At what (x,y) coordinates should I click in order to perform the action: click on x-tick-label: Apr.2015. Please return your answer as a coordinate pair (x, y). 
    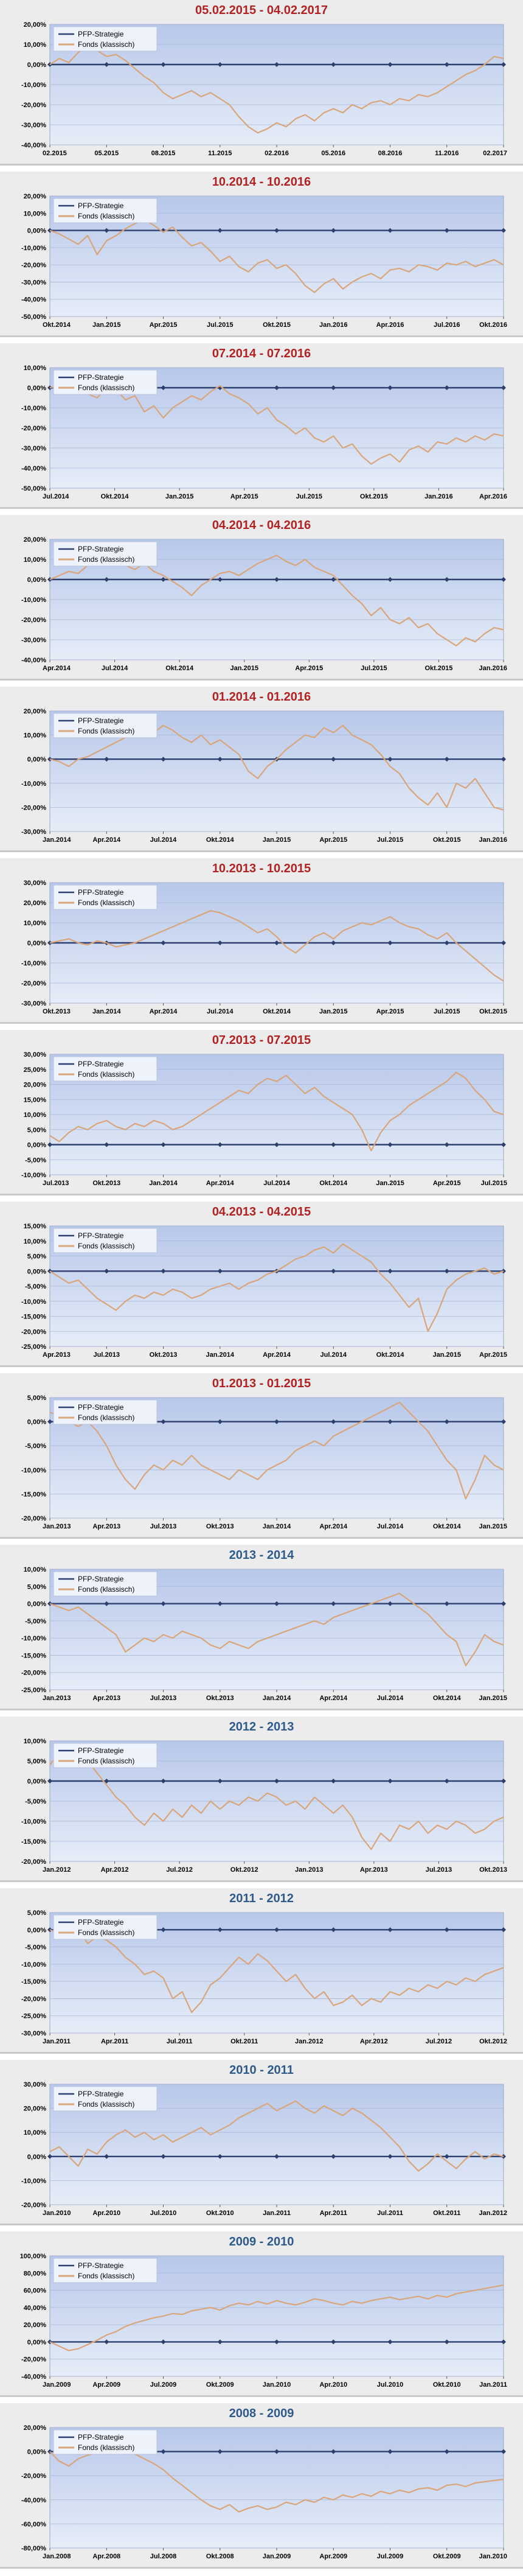
    Looking at the image, I should click on (447, 1183).